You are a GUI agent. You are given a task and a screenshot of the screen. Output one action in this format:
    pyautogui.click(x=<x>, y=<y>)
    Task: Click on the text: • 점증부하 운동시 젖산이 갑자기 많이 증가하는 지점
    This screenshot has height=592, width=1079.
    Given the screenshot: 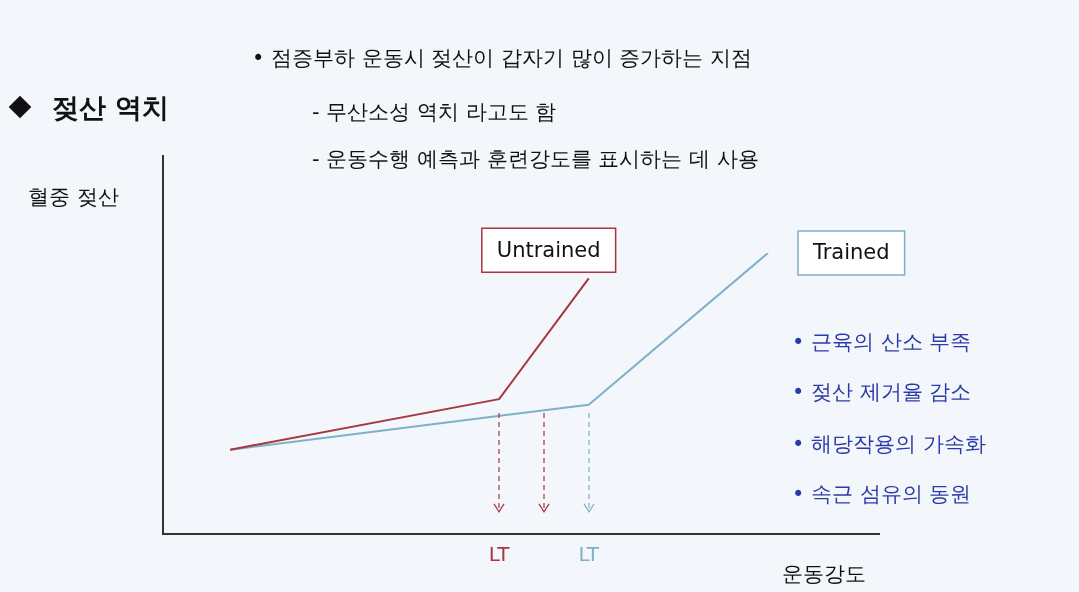 What is the action you would take?
    pyautogui.click(x=502, y=58)
    